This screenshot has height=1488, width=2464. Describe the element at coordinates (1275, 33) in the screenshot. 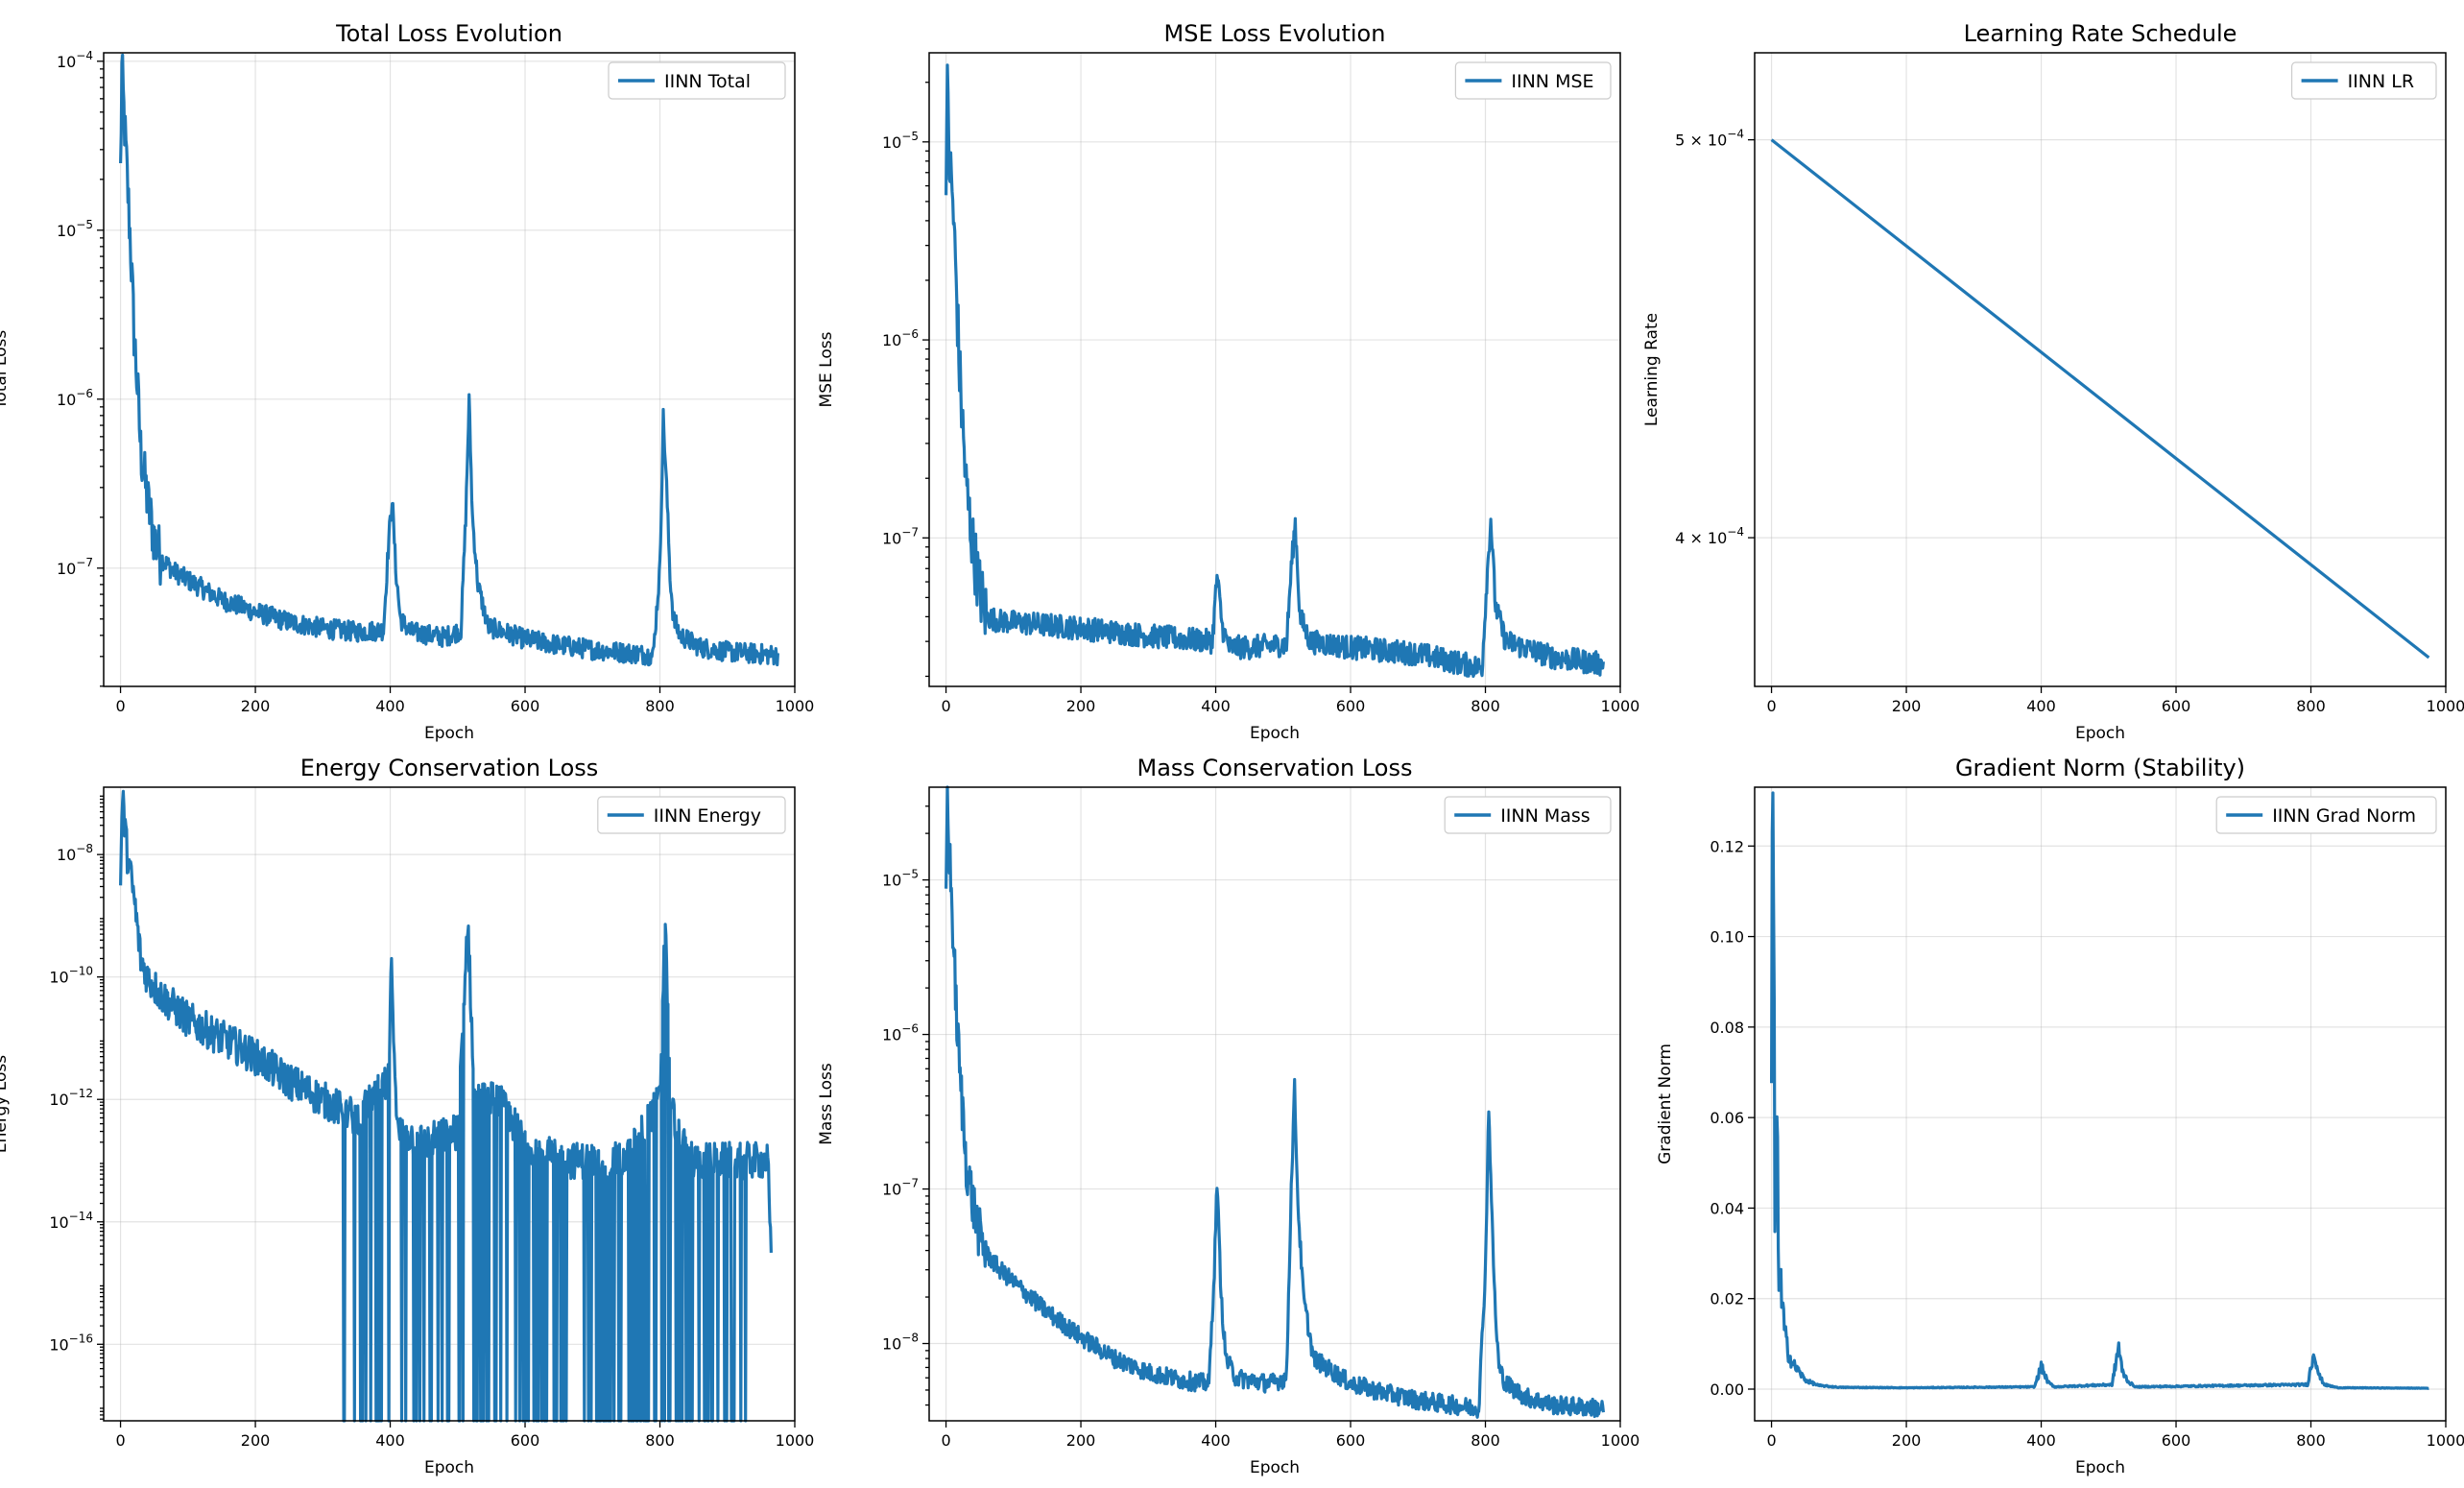

I see `chart-title: MSE Loss Evolution` at that location.